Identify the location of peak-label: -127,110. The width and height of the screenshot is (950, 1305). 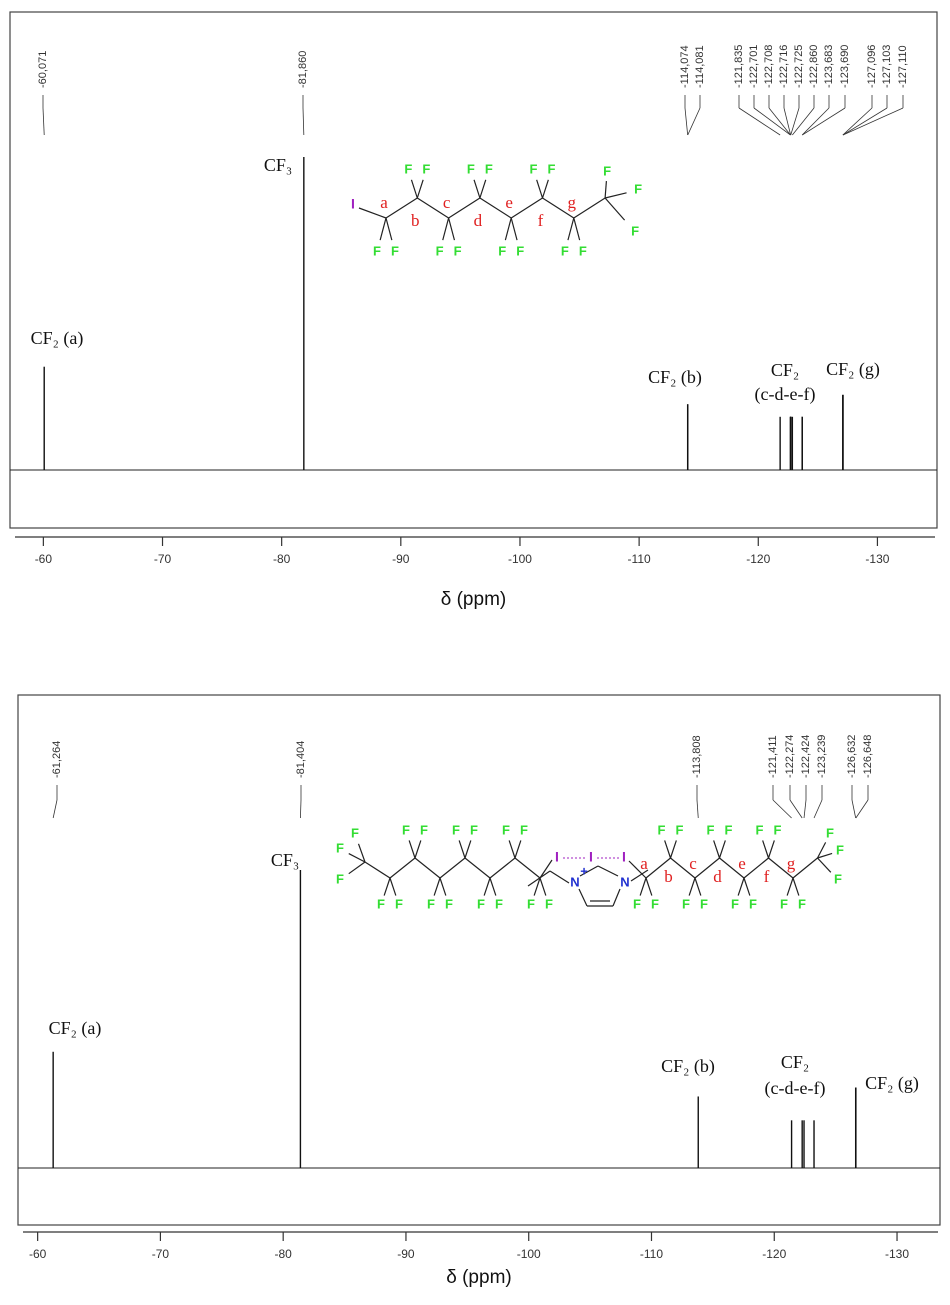
(903, 66).